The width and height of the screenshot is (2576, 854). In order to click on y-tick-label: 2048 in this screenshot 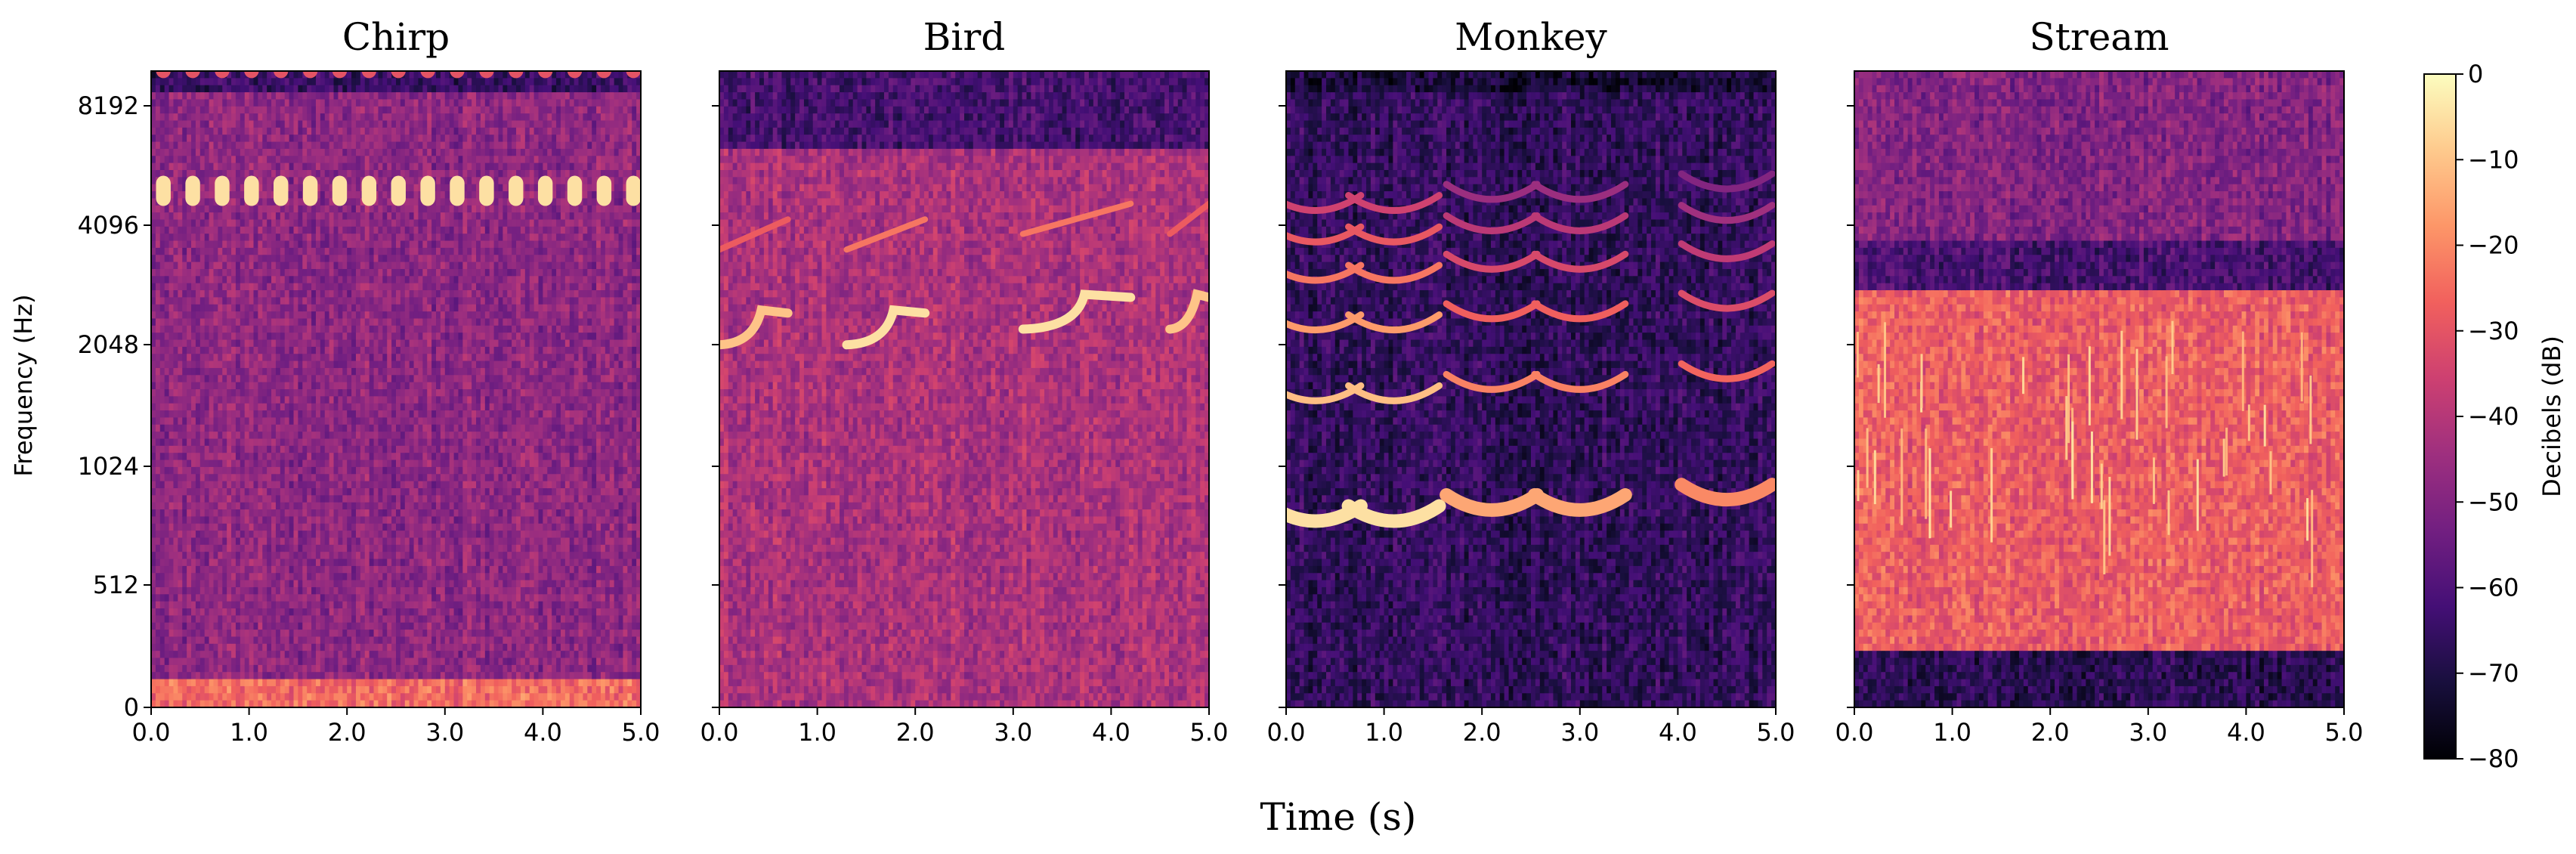, I will do `click(108, 344)`.